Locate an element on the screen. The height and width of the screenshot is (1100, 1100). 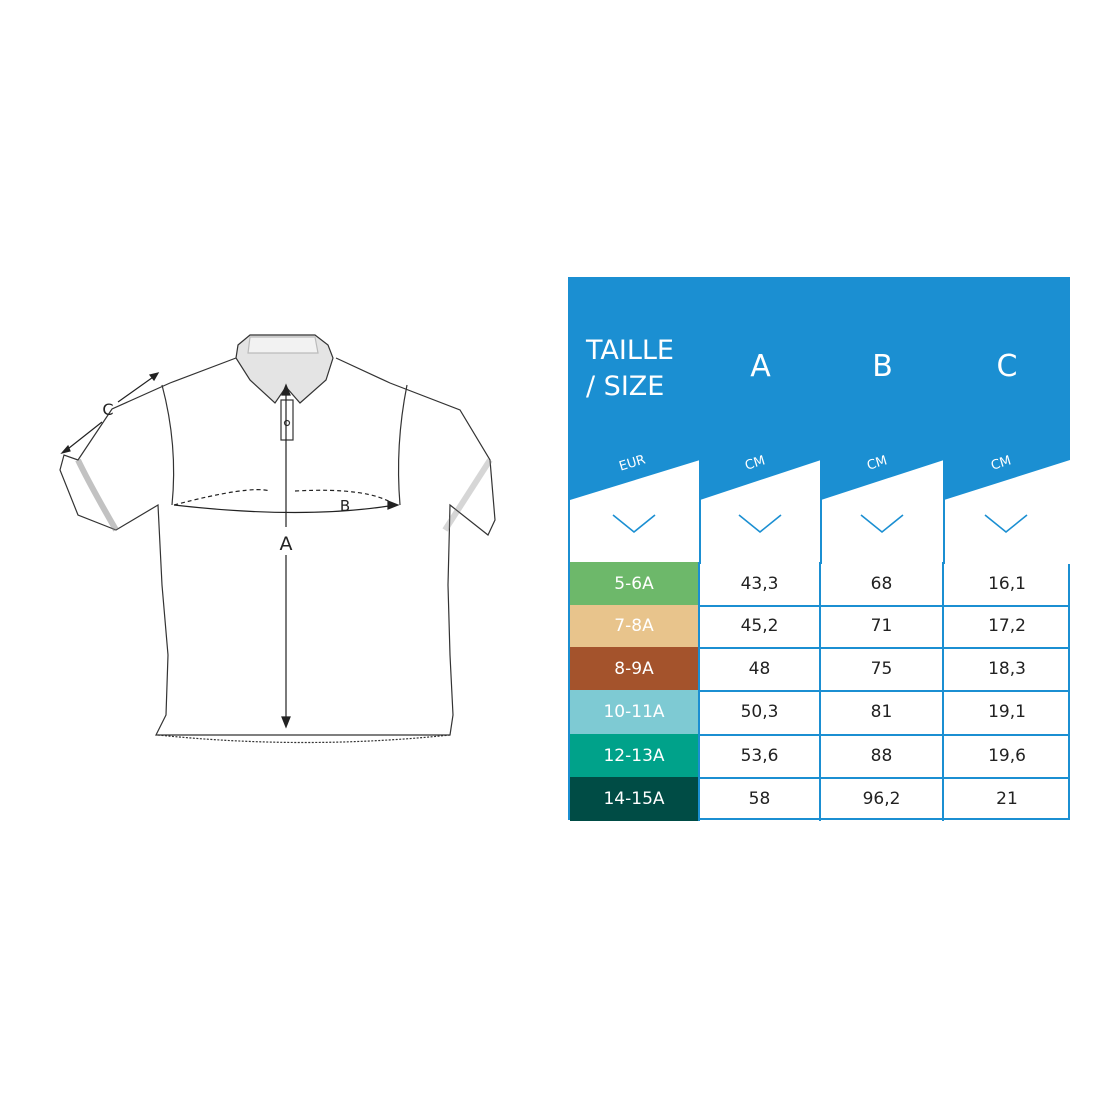
measure-a-cell: 43,3 is located at coordinates (760, 584).